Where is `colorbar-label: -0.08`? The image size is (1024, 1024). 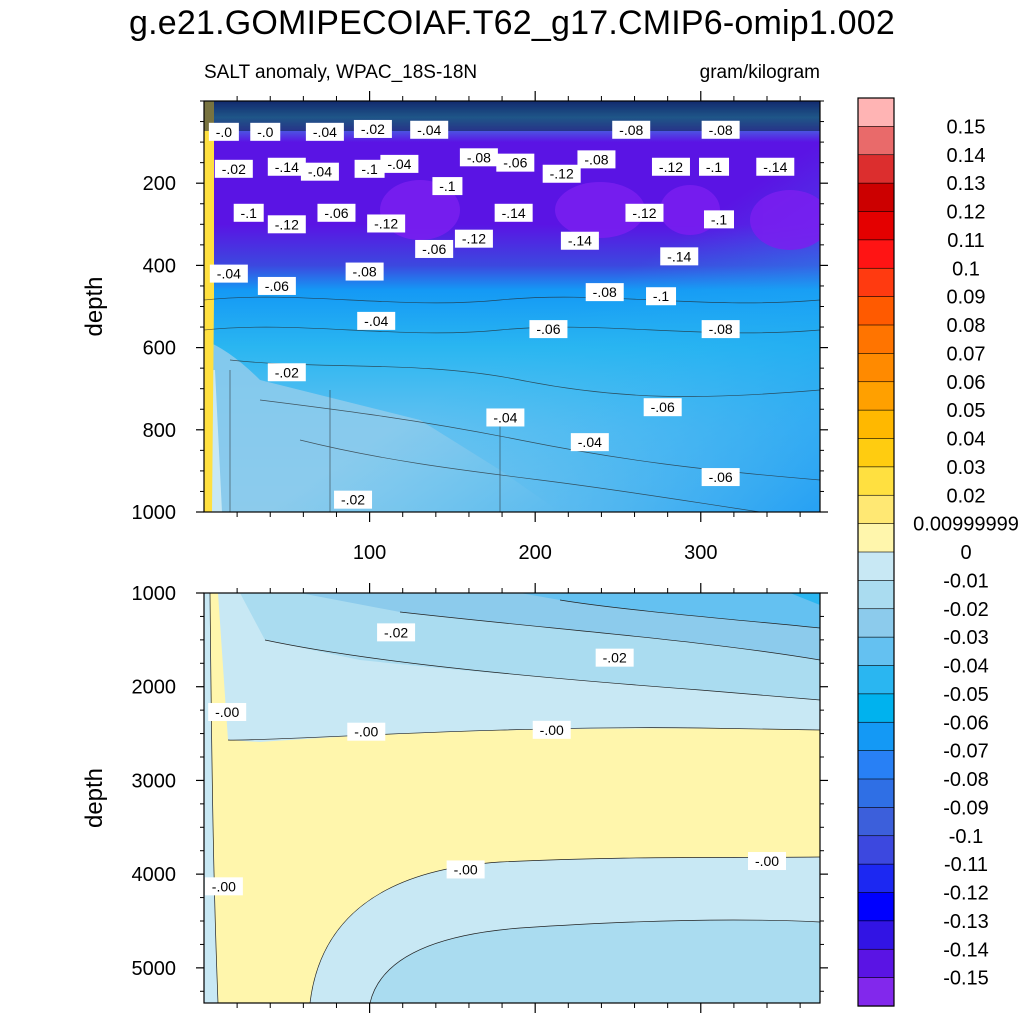
colorbar-label: -0.08 is located at coordinates (966, 780).